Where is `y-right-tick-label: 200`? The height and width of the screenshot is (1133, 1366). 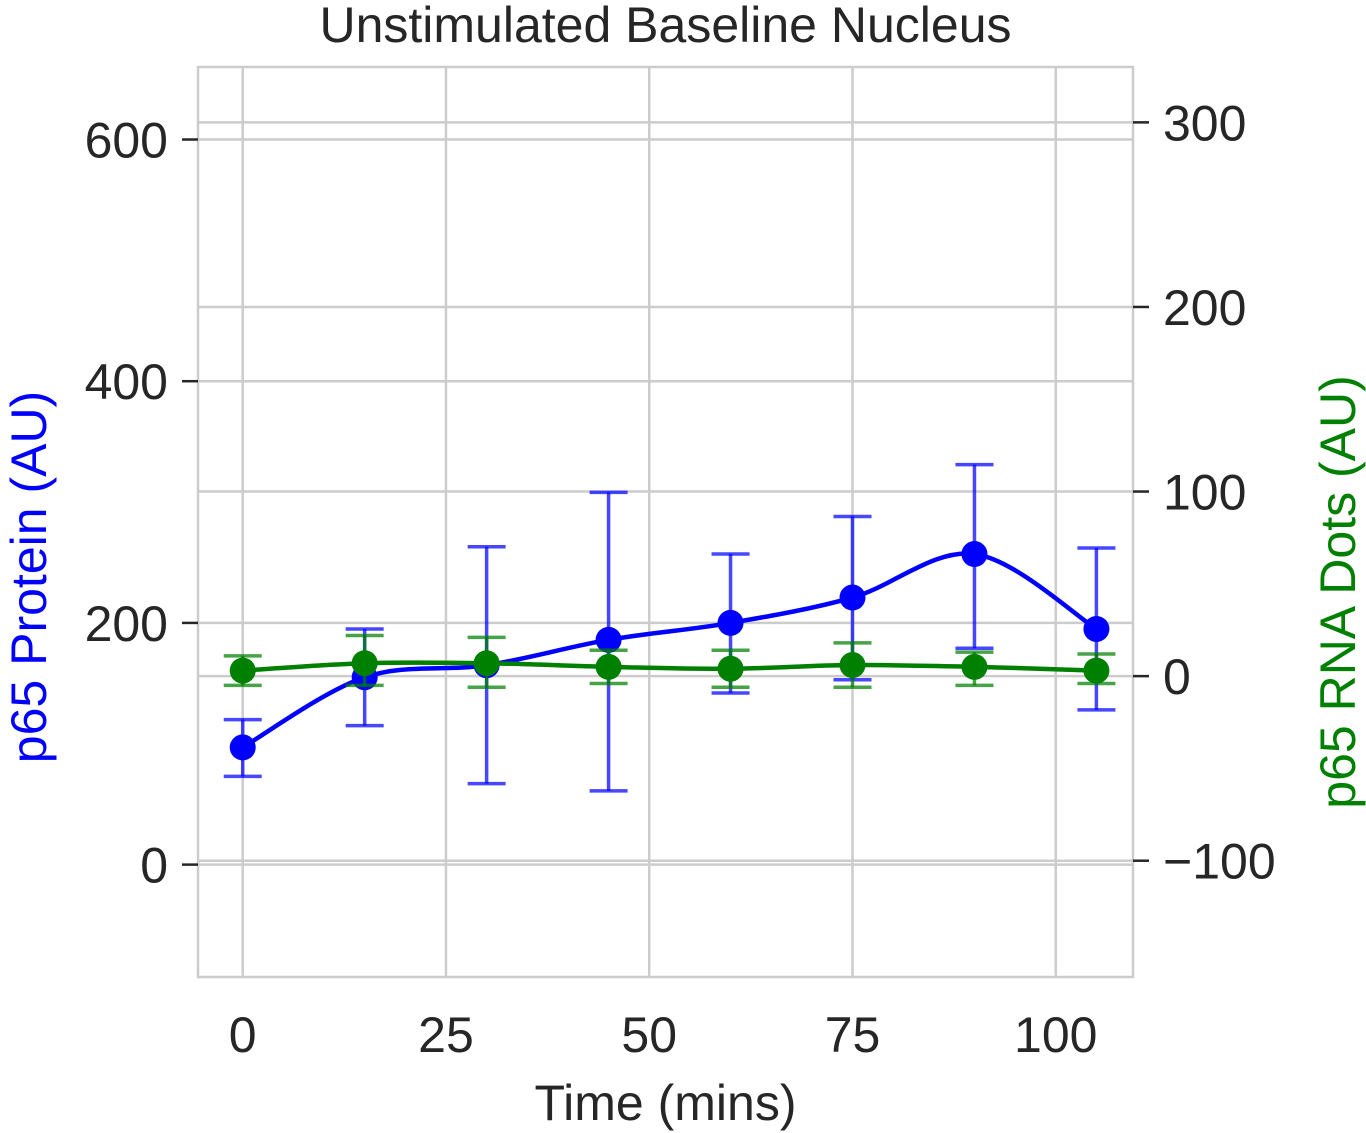
y-right-tick-label: 200 is located at coordinates (1204, 308).